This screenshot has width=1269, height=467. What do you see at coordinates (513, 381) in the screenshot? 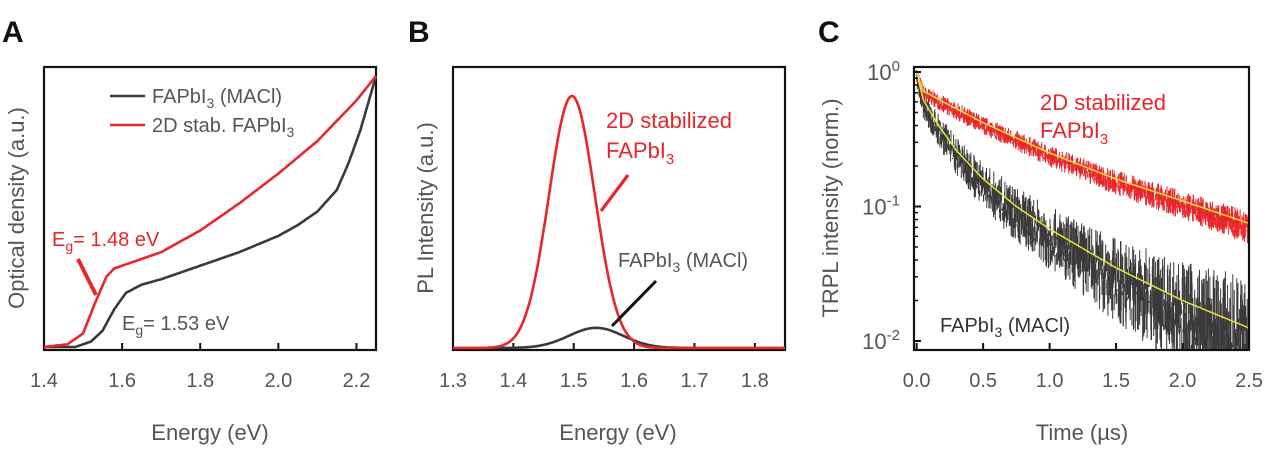
I see `panel-b-xtick-label-1: 1.4` at bounding box center [513, 381].